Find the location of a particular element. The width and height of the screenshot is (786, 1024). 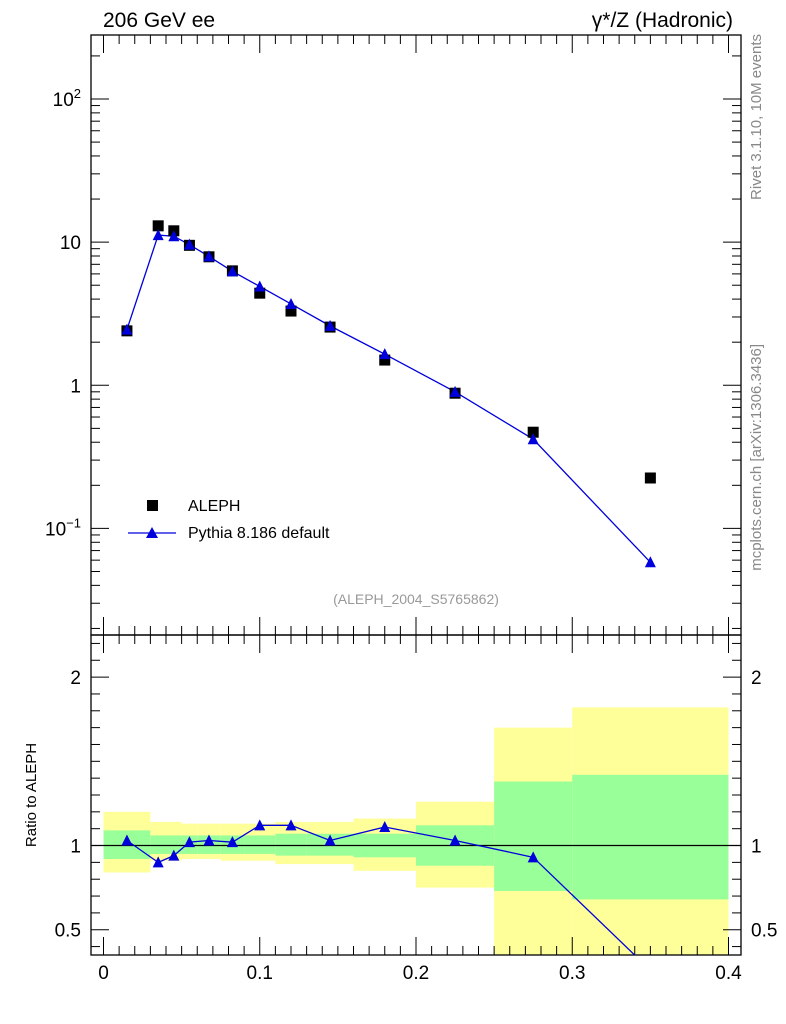

y-tick-label: 10 is located at coordinates (70, 243).